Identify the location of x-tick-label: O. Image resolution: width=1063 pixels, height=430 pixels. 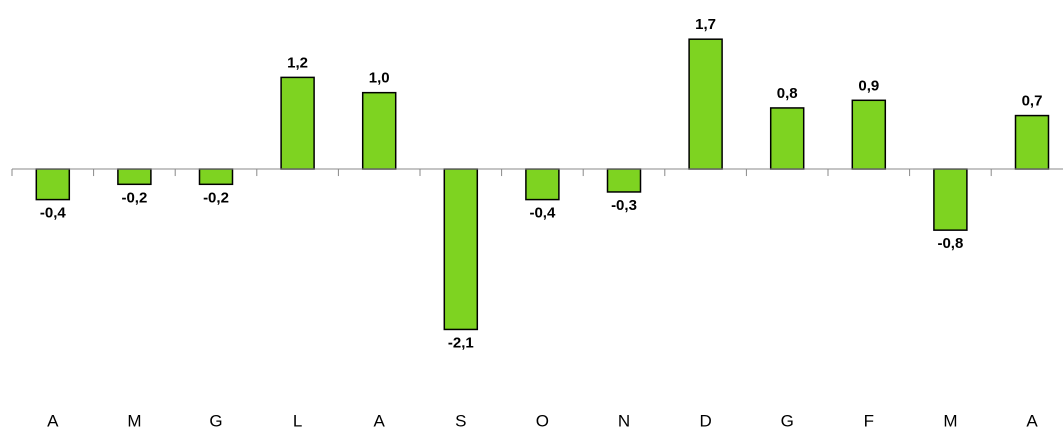
(542, 420).